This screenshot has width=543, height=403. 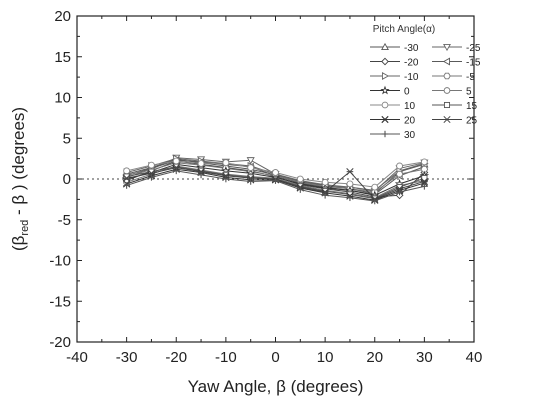 What do you see at coordinates (67, 179) in the screenshot?
I see `y-tick-label: 0` at bounding box center [67, 179].